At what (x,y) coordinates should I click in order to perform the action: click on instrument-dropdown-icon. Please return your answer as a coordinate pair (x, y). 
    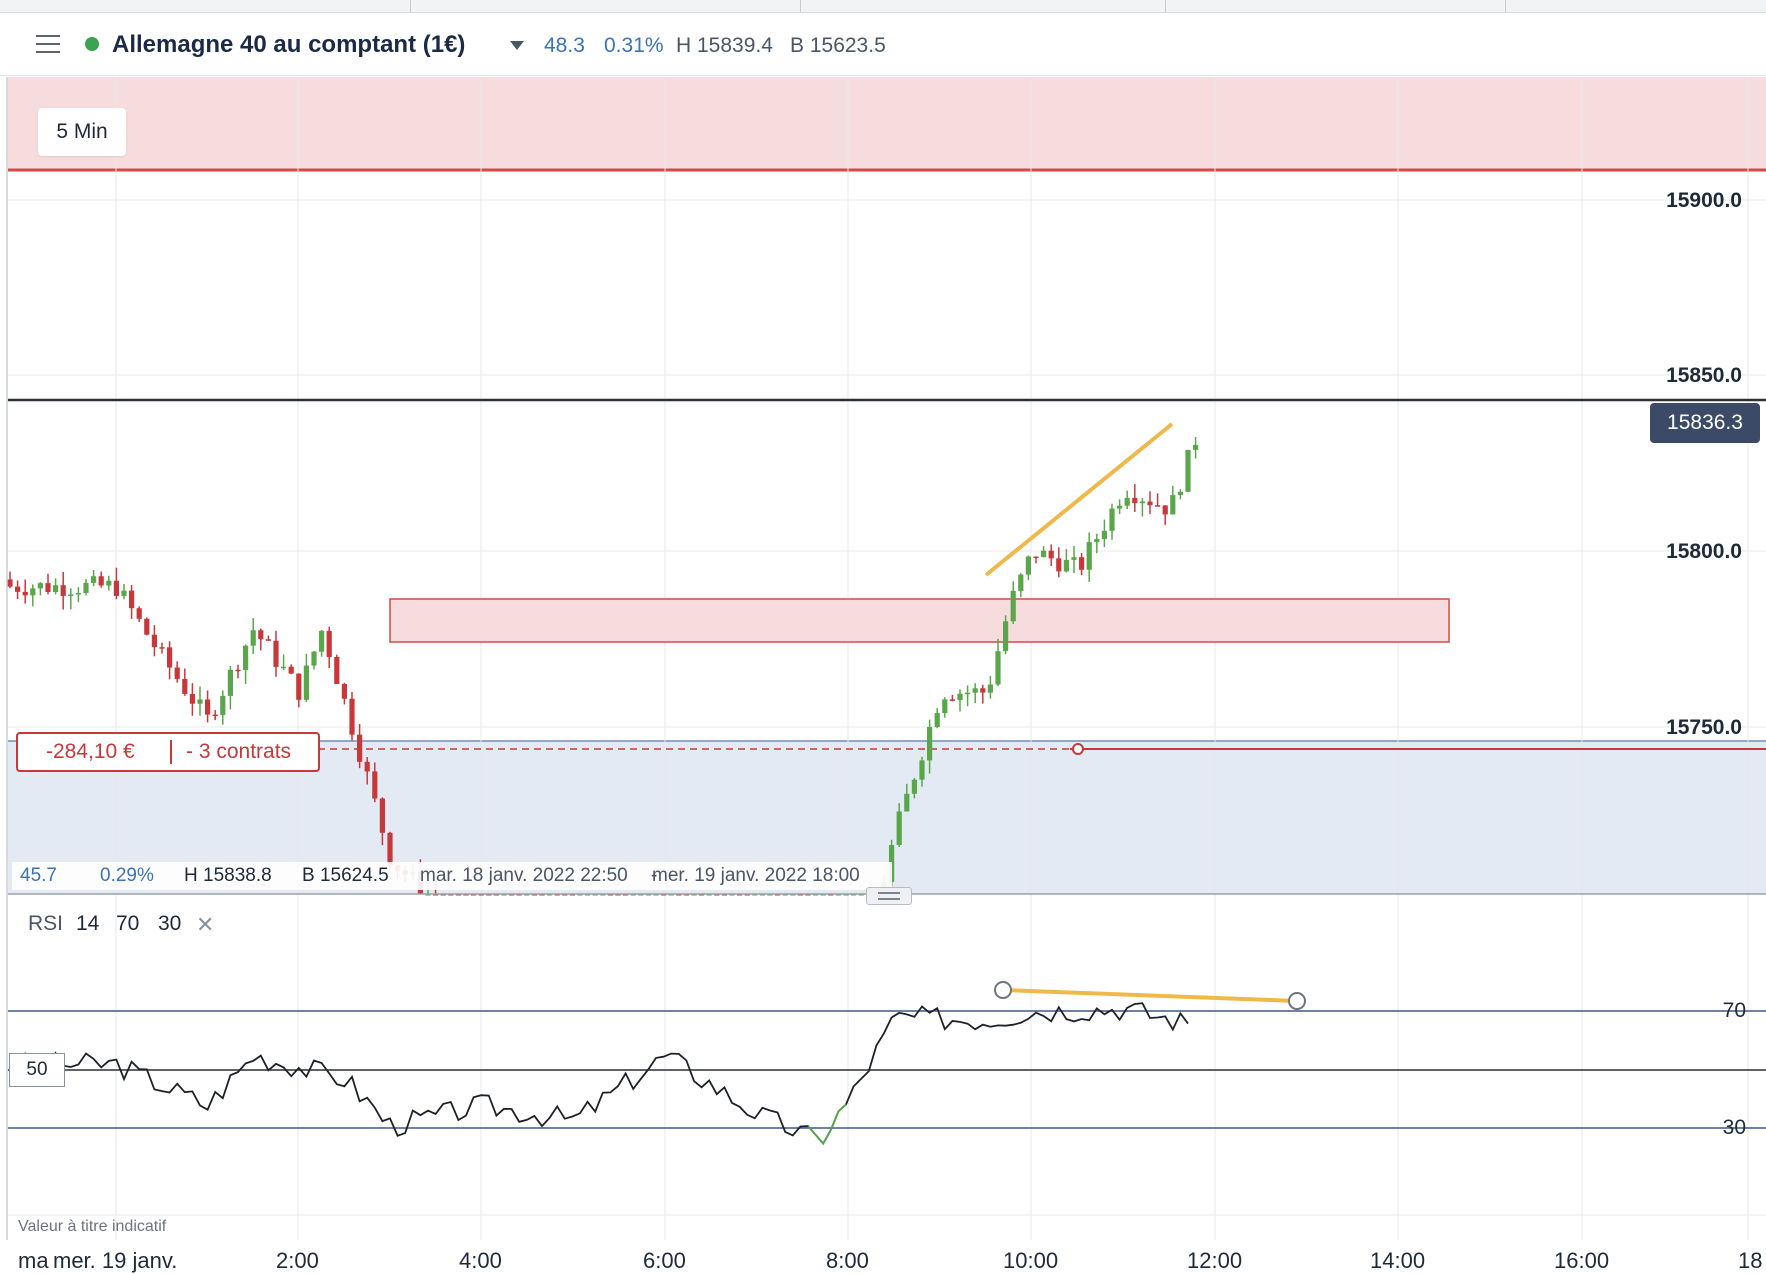
    Looking at the image, I should click on (517, 45).